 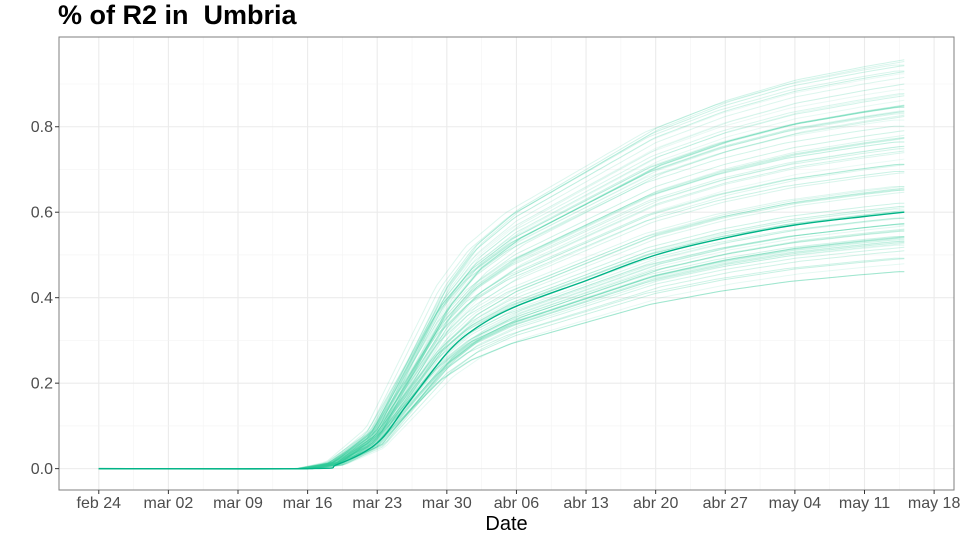 What do you see at coordinates (864, 503) in the screenshot?
I see `x-tick-label: may 11` at bounding box center [864, 503].